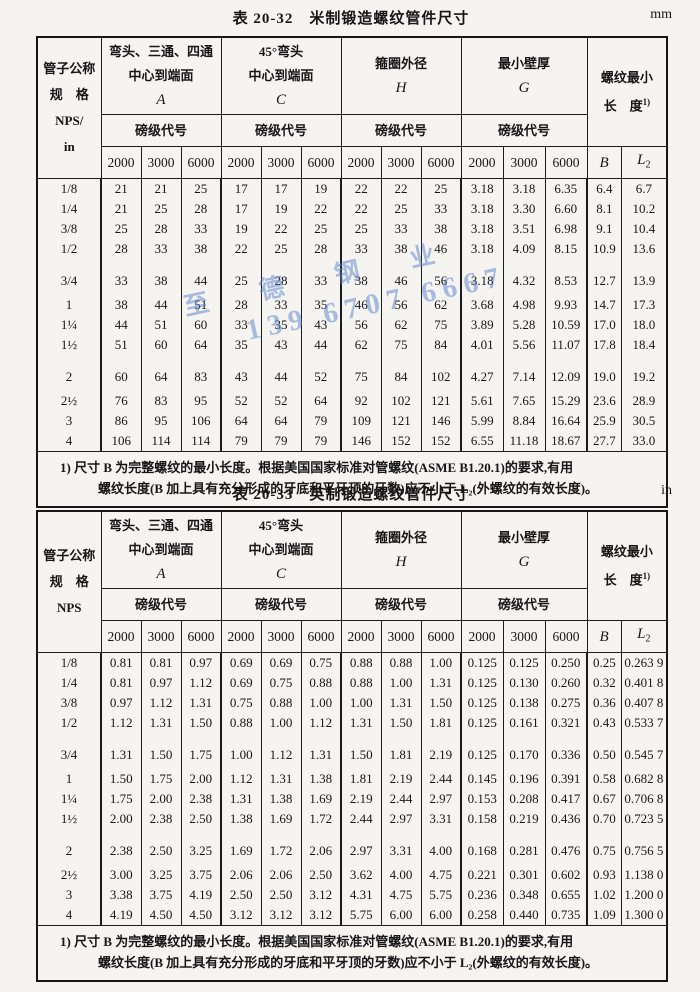 Image resolution: width=700 pixels, height=992 pixels. What do you see at coordinates (401, 549) in the screenshot?
I see `group-header-band-od: 箍圈外径 H` at bounding box center [401, 549].